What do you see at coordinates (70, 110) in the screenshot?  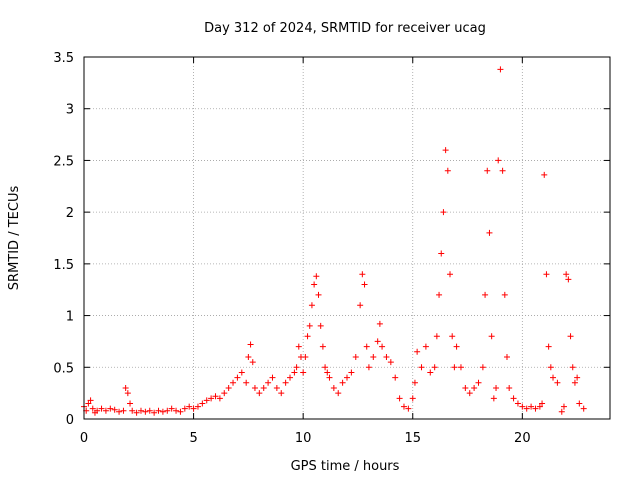 I see `y-tick-label: 3` at bounding box center [70, 110].